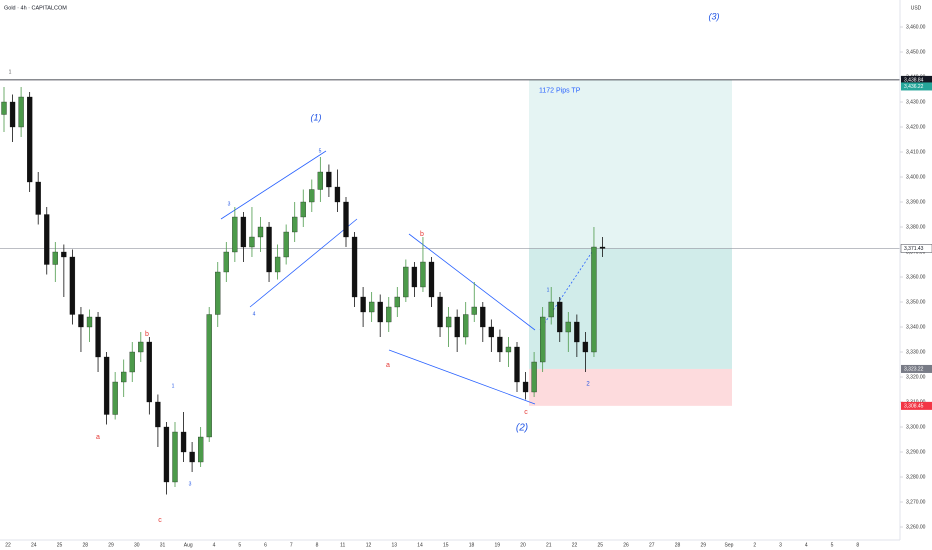 The image size is (932, 550). Describe the element at coordinates (754, 545) in the screenshot. I see `x-tick-label: 2` at that location.